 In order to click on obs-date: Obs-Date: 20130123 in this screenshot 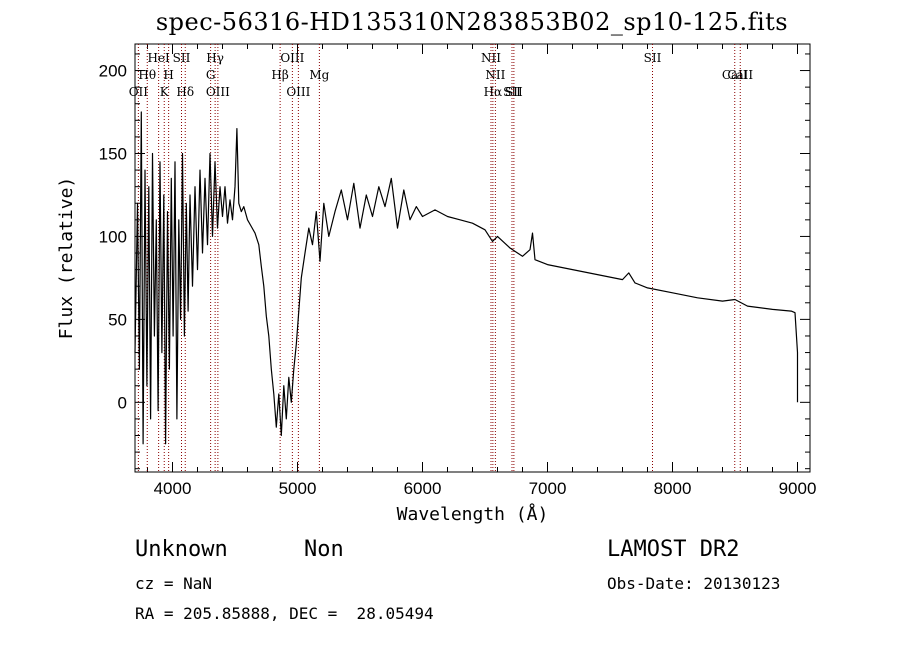, I will do `click(694, 583)`.